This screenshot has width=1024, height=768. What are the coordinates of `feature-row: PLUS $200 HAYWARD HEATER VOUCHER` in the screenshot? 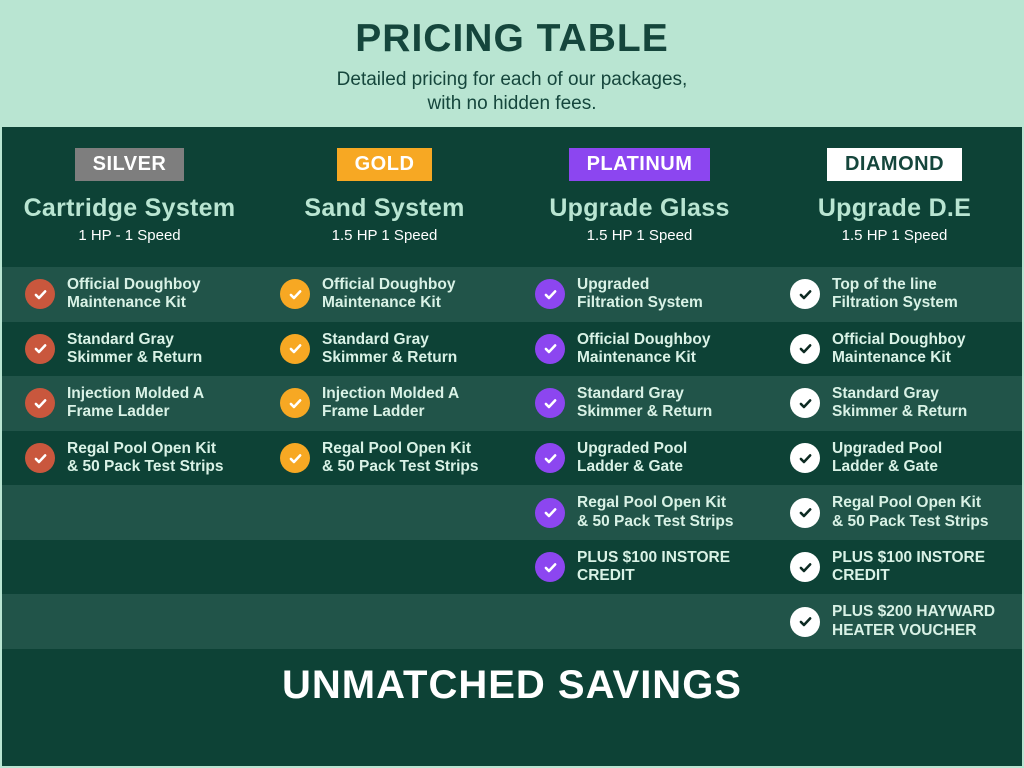 It's located at (512, 622).